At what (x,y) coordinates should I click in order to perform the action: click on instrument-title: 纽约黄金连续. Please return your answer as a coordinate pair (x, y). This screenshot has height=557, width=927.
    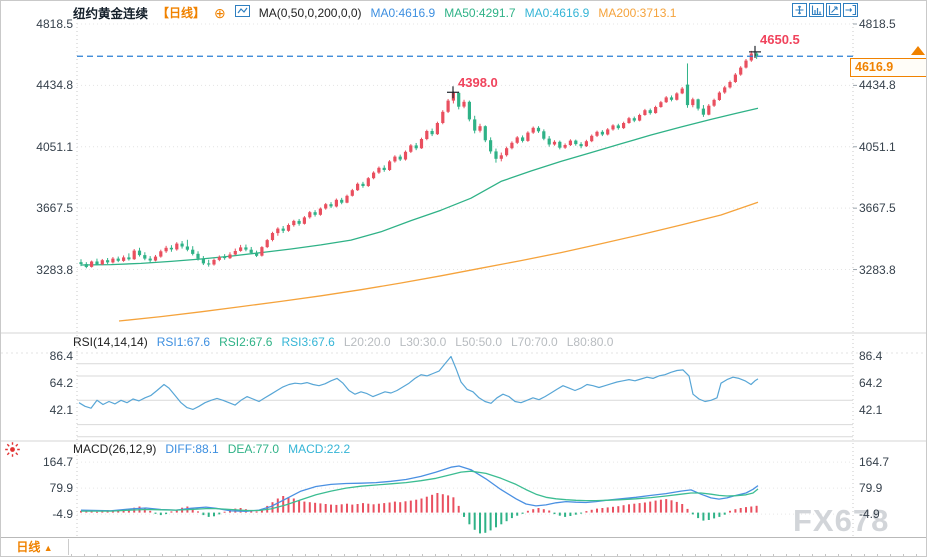
    Looking at the image, I should click on (111, 14).